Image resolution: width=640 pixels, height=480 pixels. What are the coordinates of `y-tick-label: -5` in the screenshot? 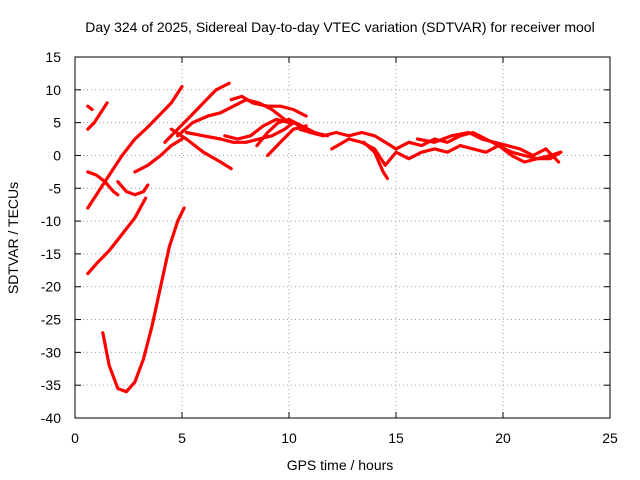 It's located at (55, 188).